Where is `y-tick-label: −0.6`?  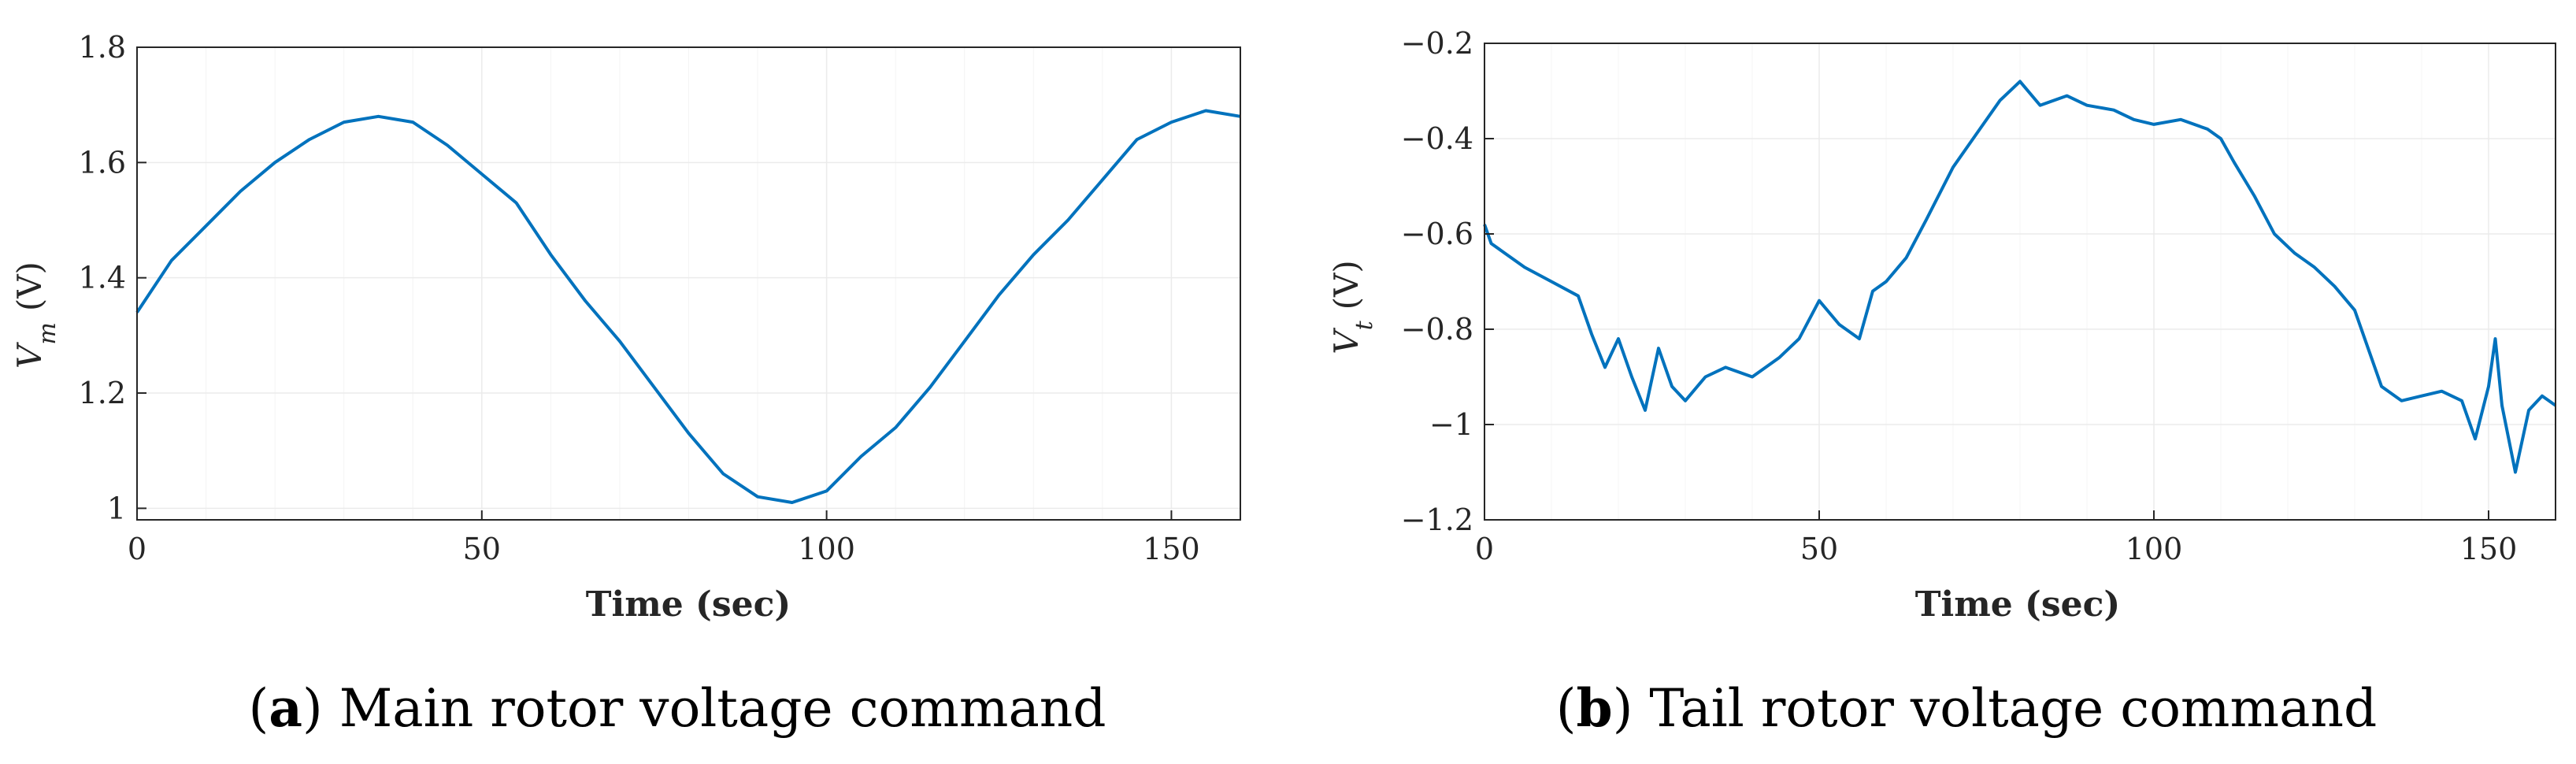
y-tick-label: −0.6 is located at coordinates (1437, 234).